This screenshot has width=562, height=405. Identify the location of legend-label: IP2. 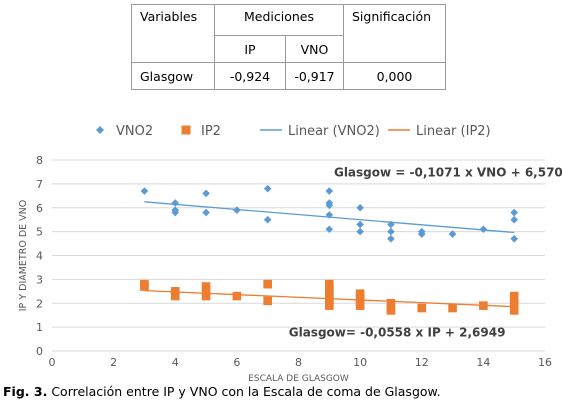
(211, 131).